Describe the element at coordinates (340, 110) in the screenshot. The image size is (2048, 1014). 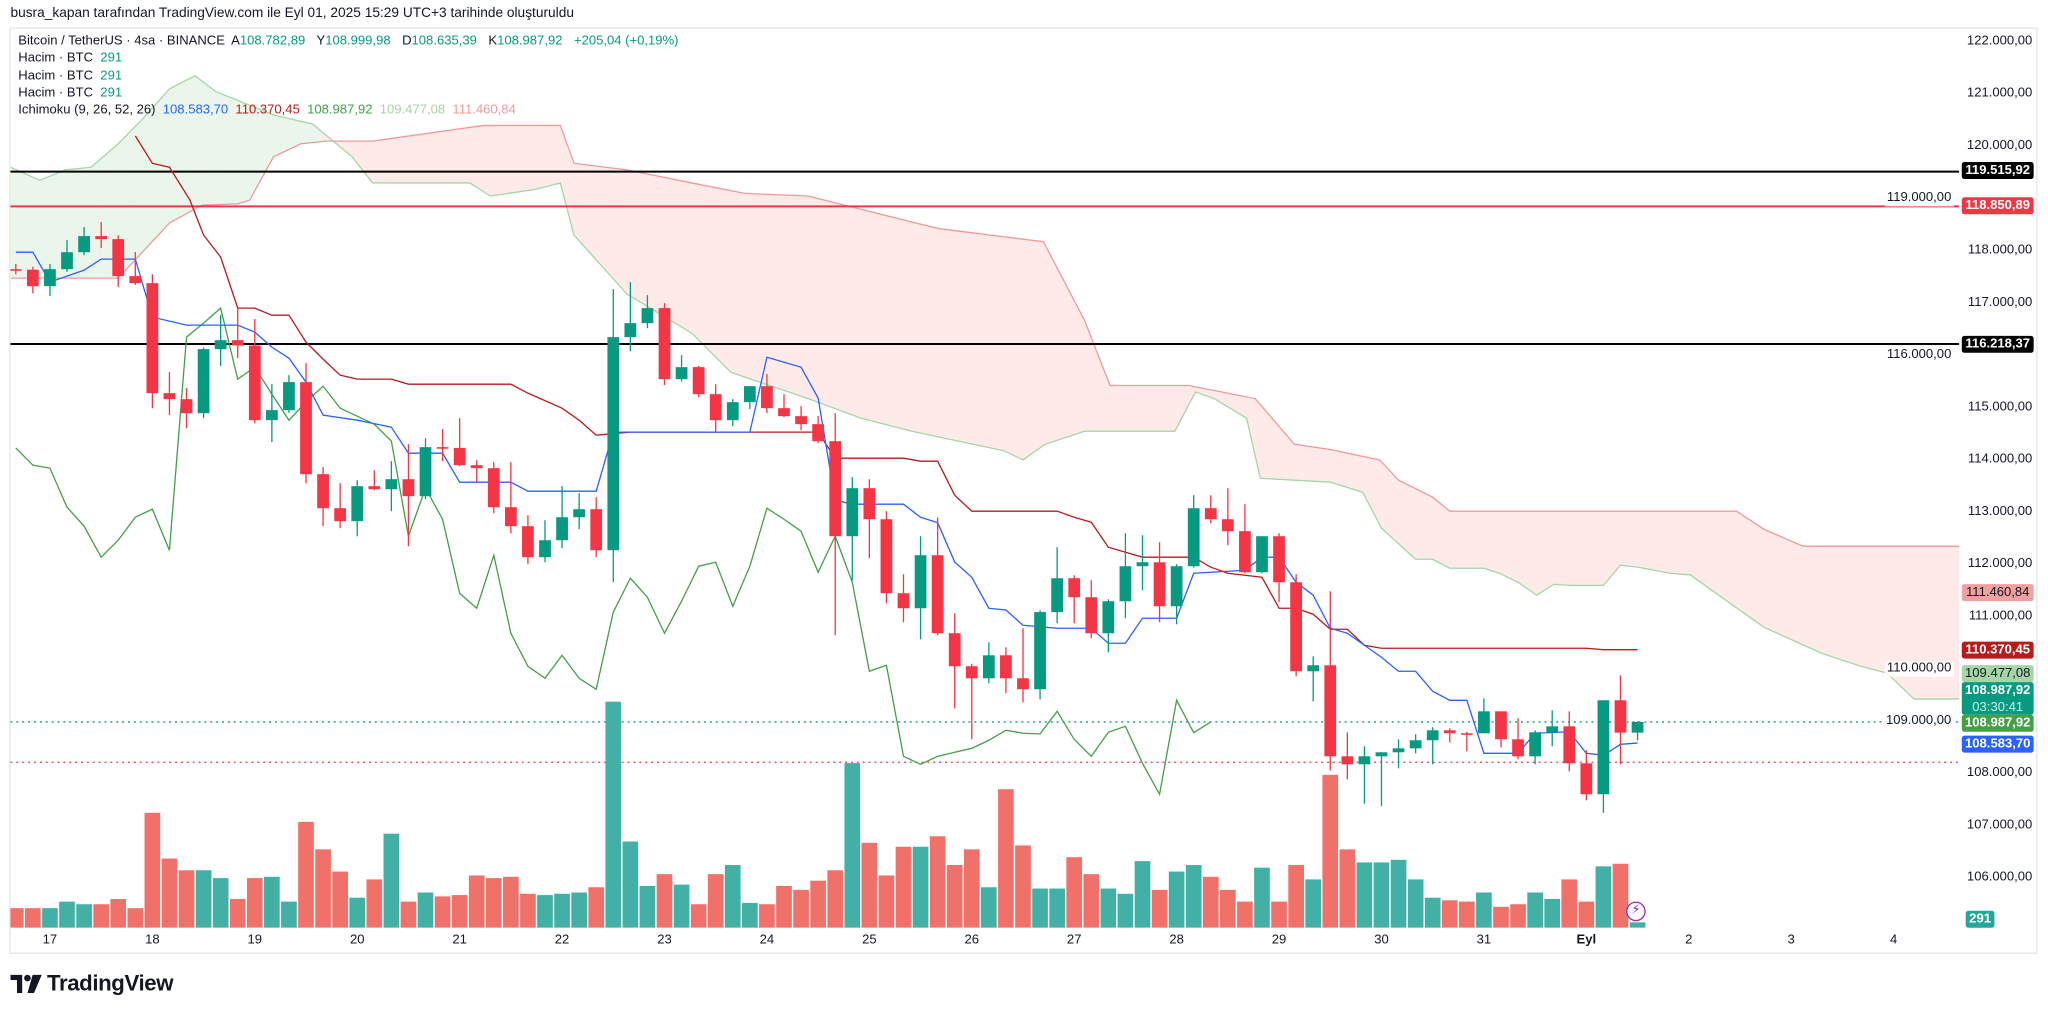
I see `chikou-value: 108.987,92` at that location.